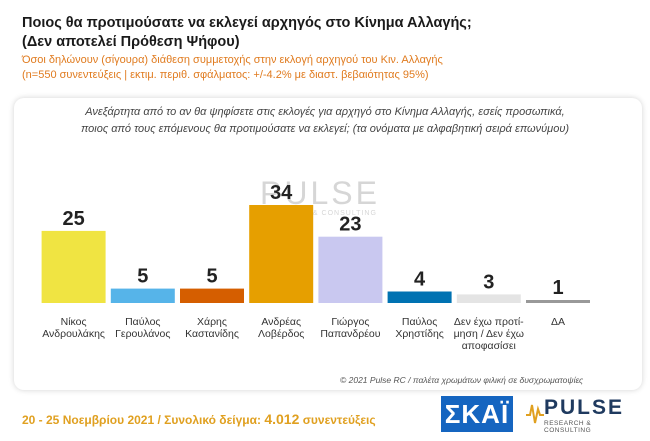 The image size is (650, 441). I want to click on category-label: Νίκος, so click(74, 322).